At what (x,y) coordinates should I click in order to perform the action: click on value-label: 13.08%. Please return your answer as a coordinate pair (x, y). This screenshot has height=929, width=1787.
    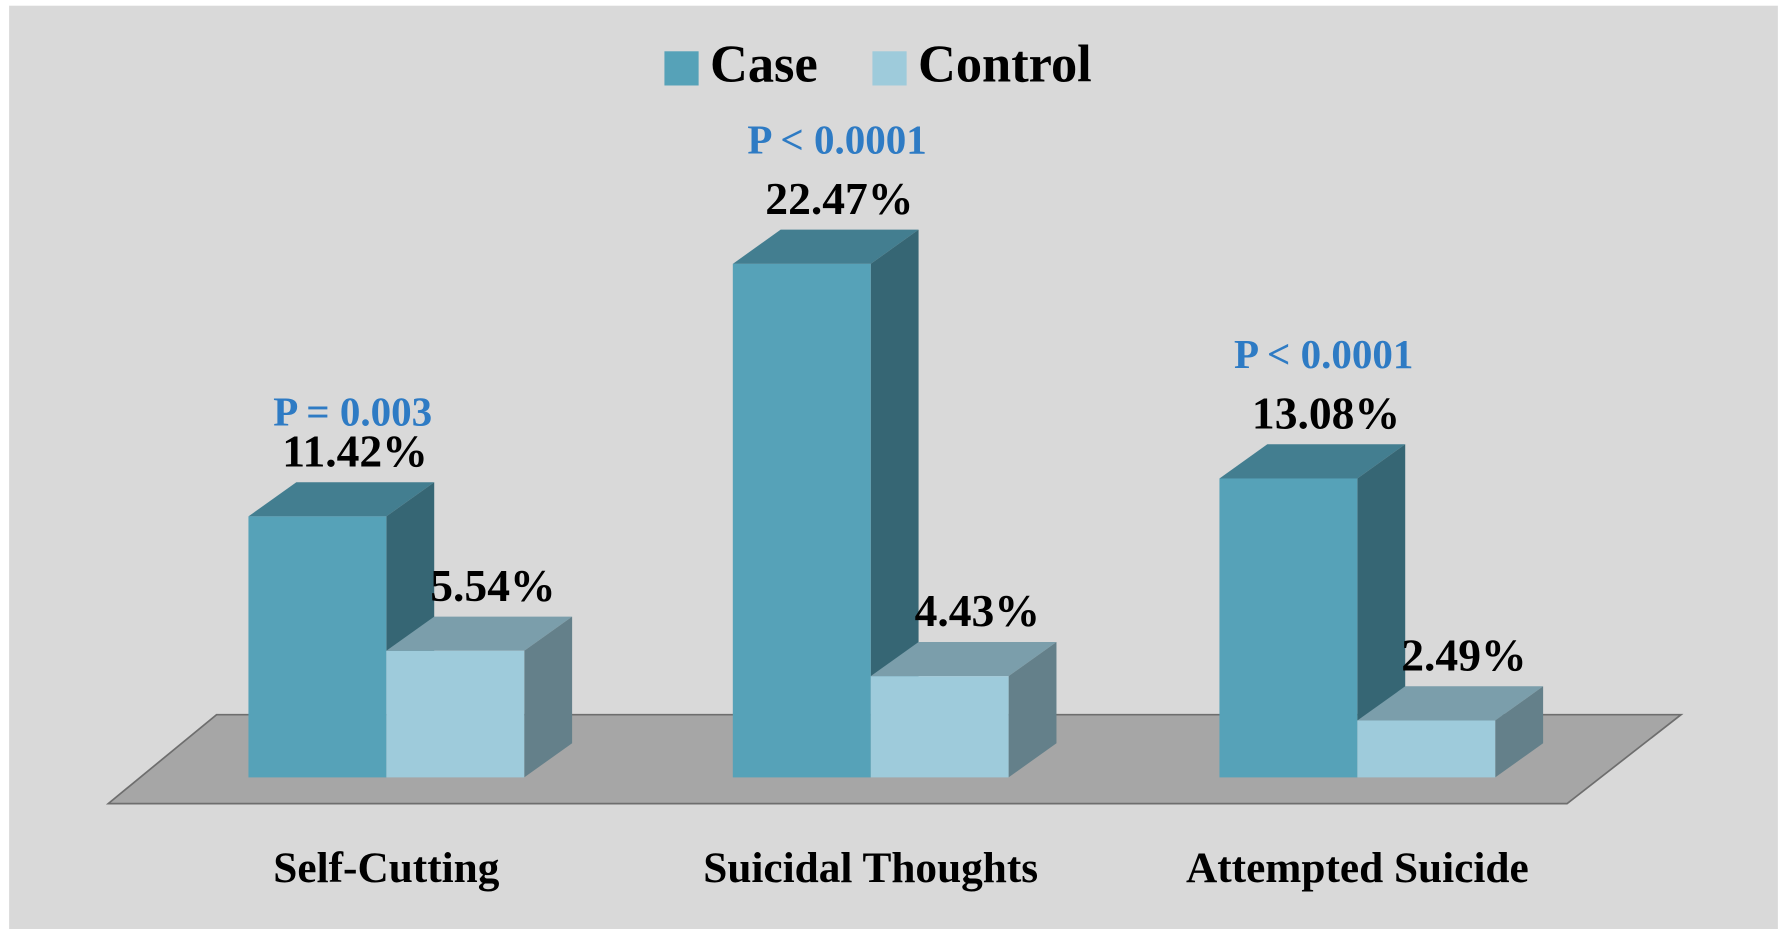
    Looking at the image, I should click on (1326, 413).